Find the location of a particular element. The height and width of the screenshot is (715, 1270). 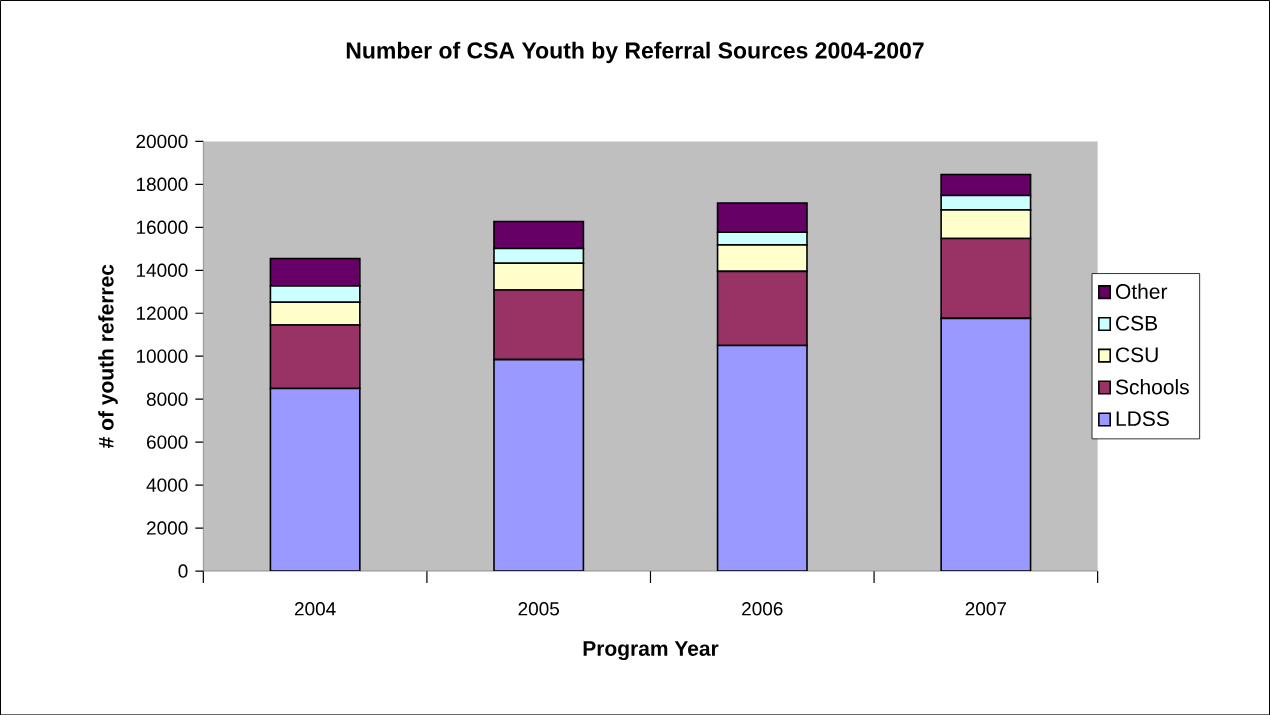

y-tick-label: 10000 is located at coordinates (162, 356).